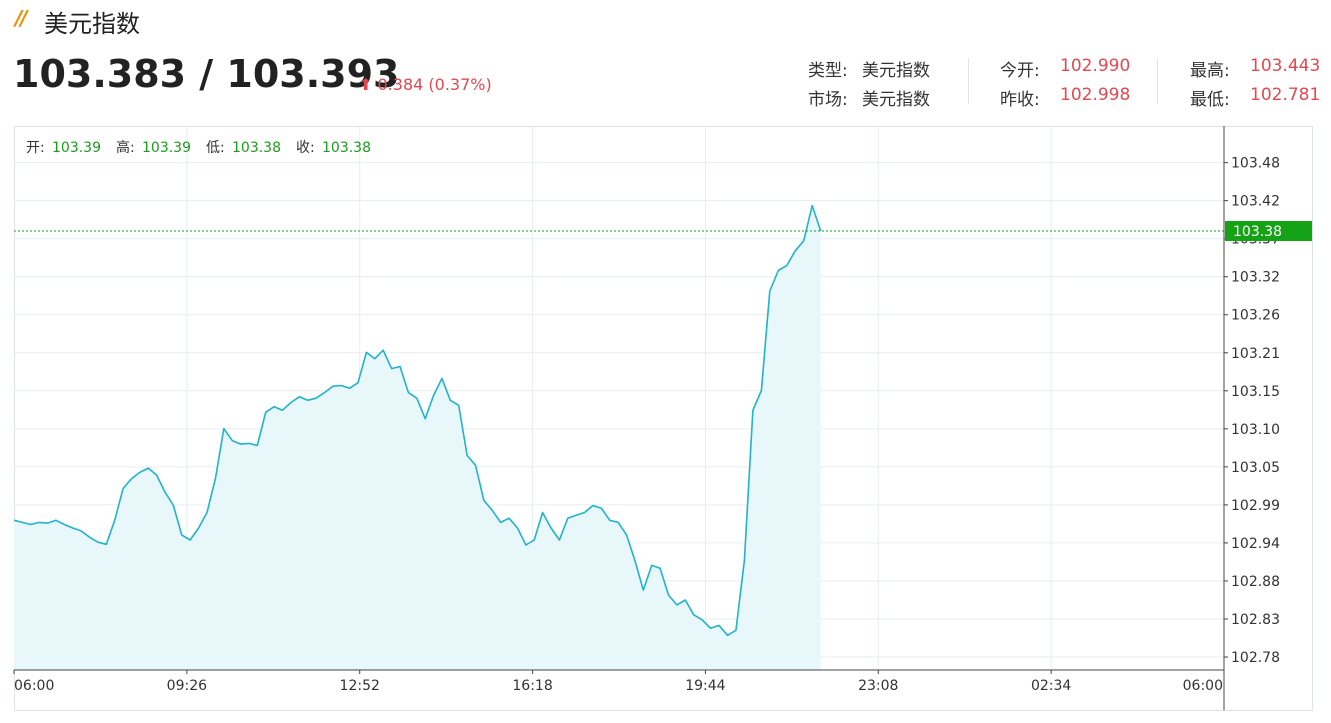 The width and height of the screenshot is (1331, 723). I want to click on y-tick-label: 103.48, so click(1255, 164).